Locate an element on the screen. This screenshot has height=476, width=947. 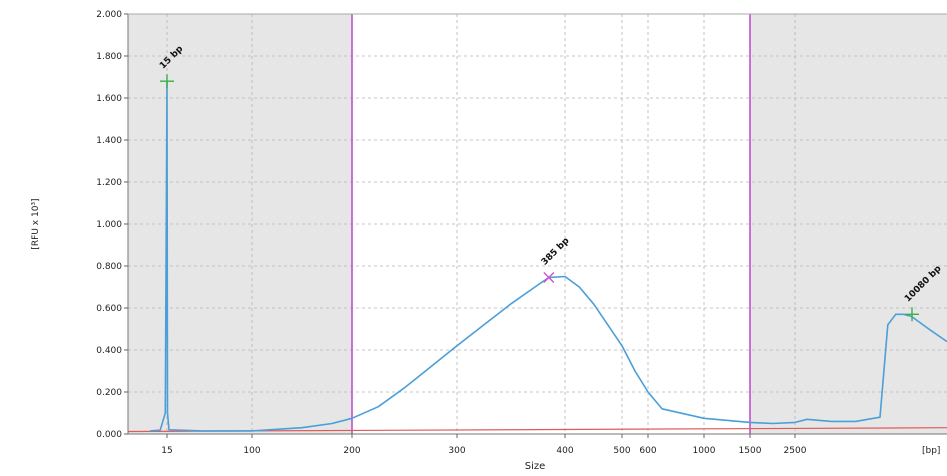
y-tick-label: 0.200 is located at coordinates (109, 393).